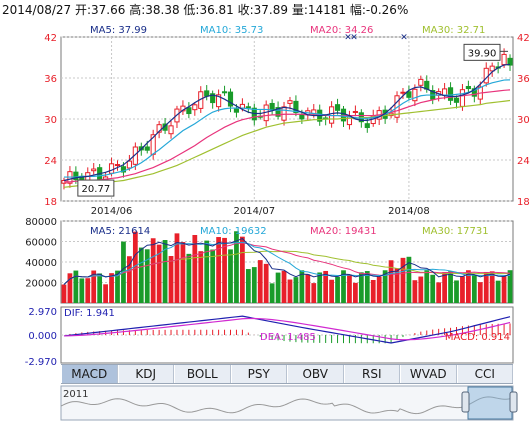  What do you see at coordinates (96, 189) in the screenshot?
I see `low-callout: 20.77` at bounding box center [96, 189].